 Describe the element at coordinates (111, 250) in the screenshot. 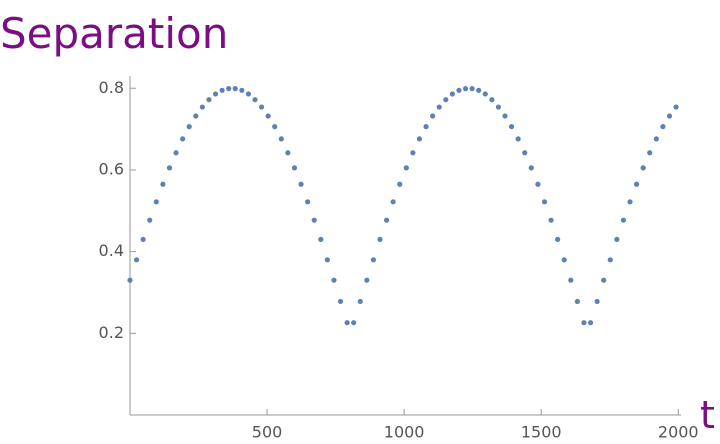

I see `y-tick-label: 0.4` at that location.